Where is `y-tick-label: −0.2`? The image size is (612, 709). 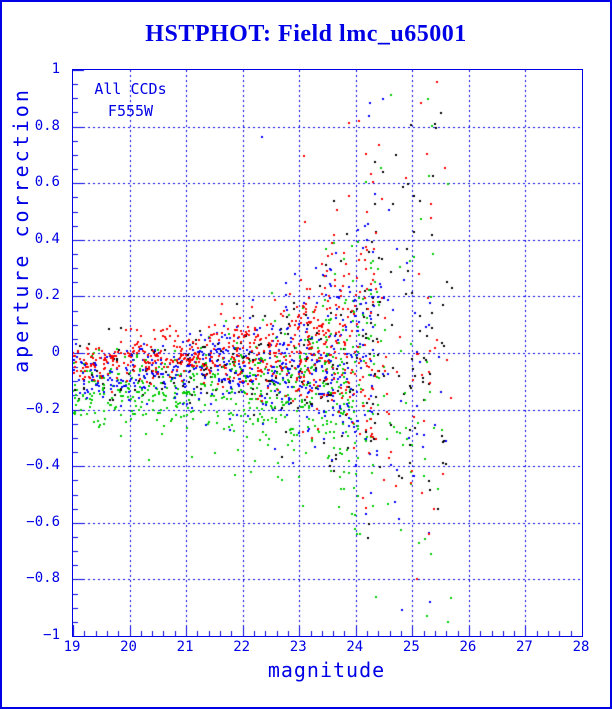 y-tick-label: −0.2 is located at coordinates (43, 408).